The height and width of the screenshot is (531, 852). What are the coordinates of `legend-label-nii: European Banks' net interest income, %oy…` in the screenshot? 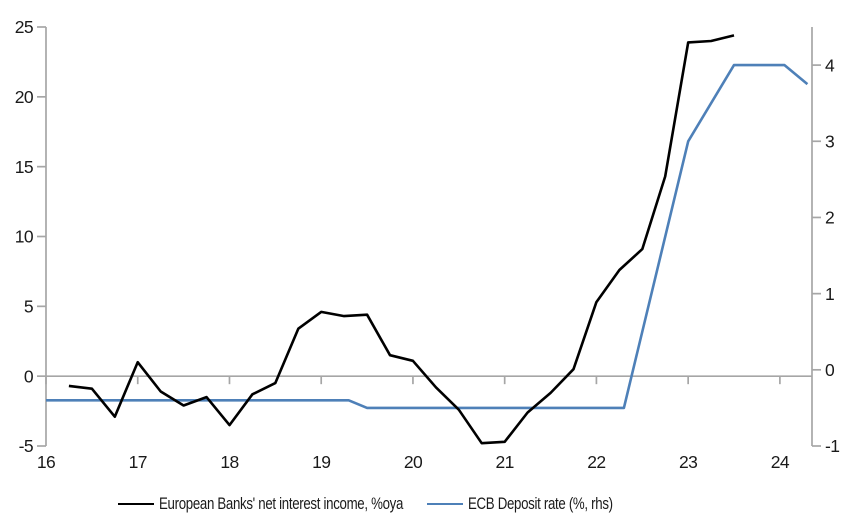 It's located at (281, 503).